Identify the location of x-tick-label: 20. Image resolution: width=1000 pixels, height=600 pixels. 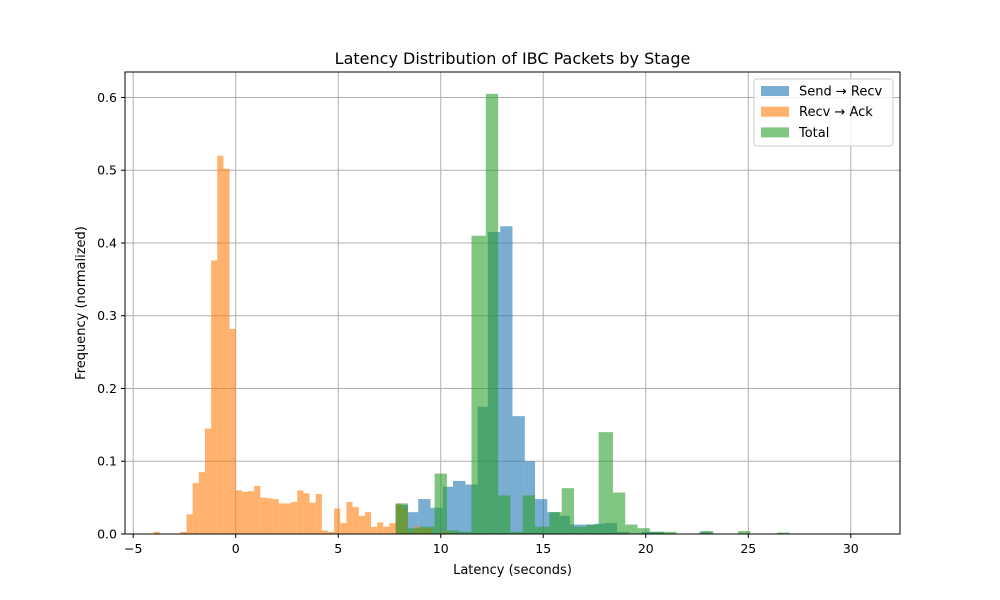
(646, 548).